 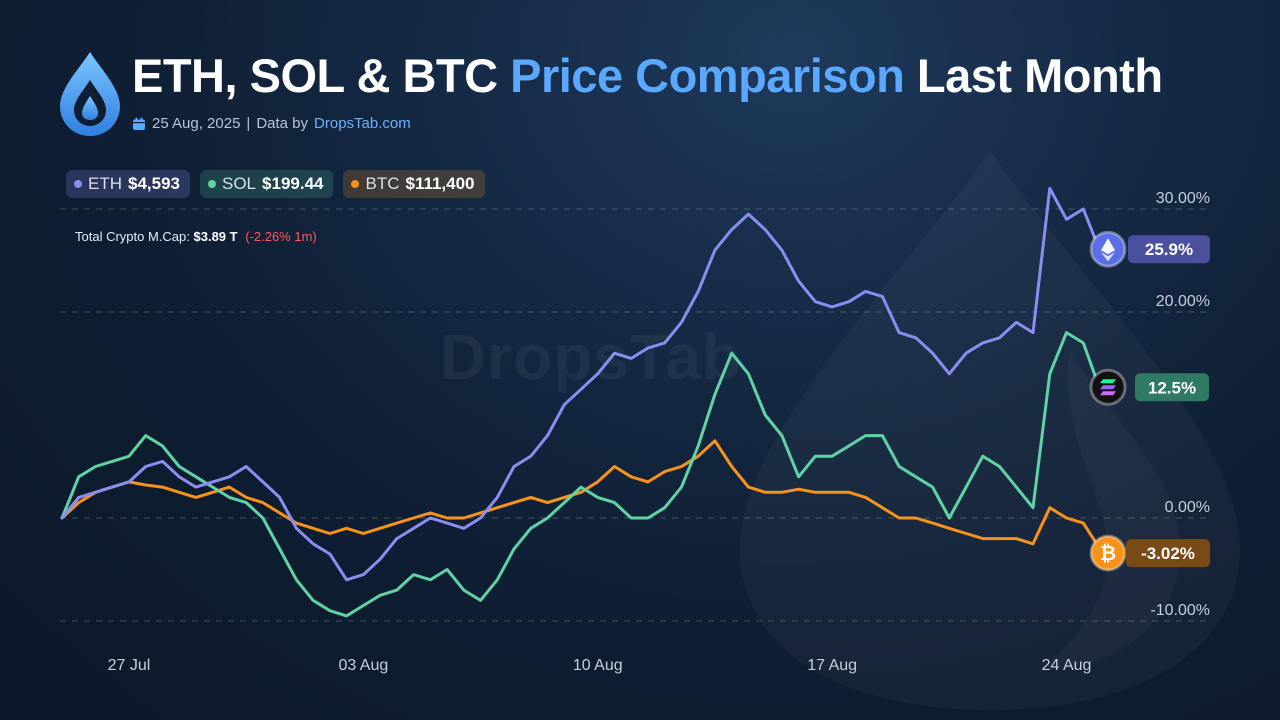 What do you see at coordinates (129, 665) in the screenshot?
I see `x-tick-label: 27 Jul` at bounding box center [129, 665].